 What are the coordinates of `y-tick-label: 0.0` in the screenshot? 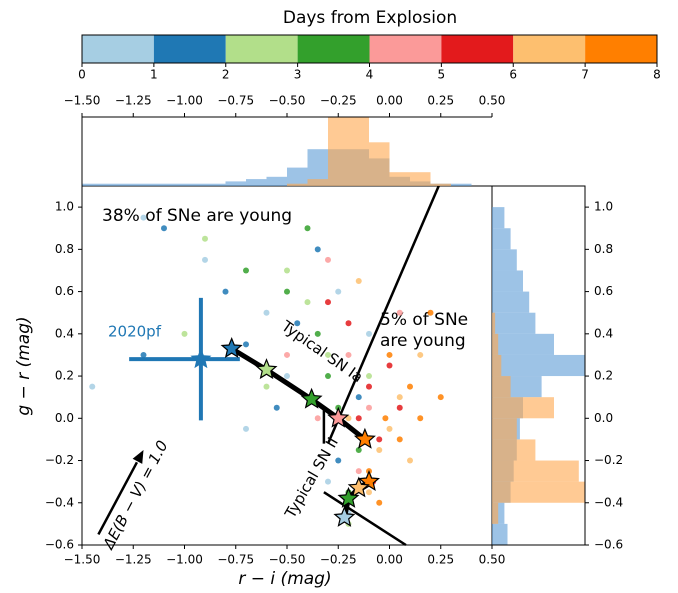 It's located at (603, 418).